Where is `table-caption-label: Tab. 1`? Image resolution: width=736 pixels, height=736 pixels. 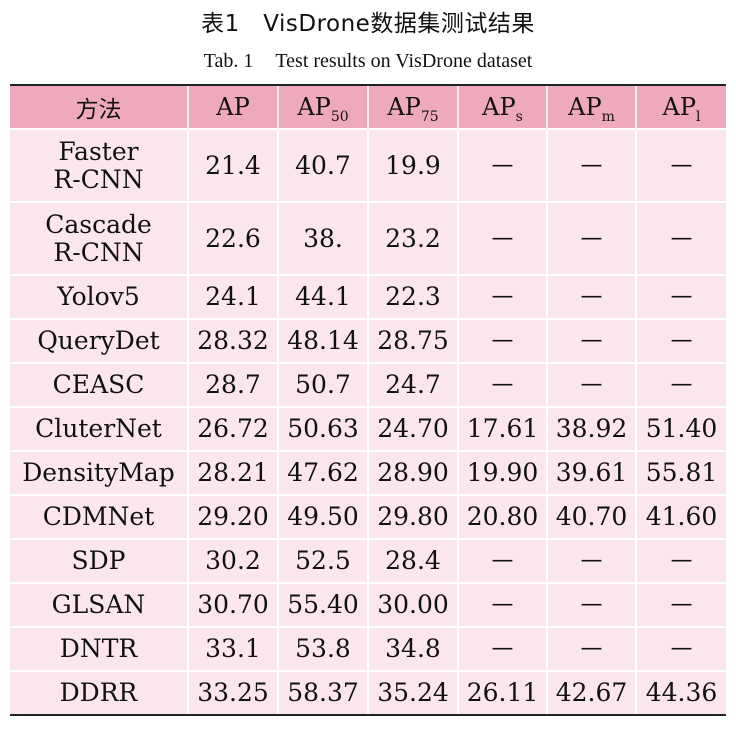 table-caption-label: Tab. 1 is located at coordinates (228, 61).